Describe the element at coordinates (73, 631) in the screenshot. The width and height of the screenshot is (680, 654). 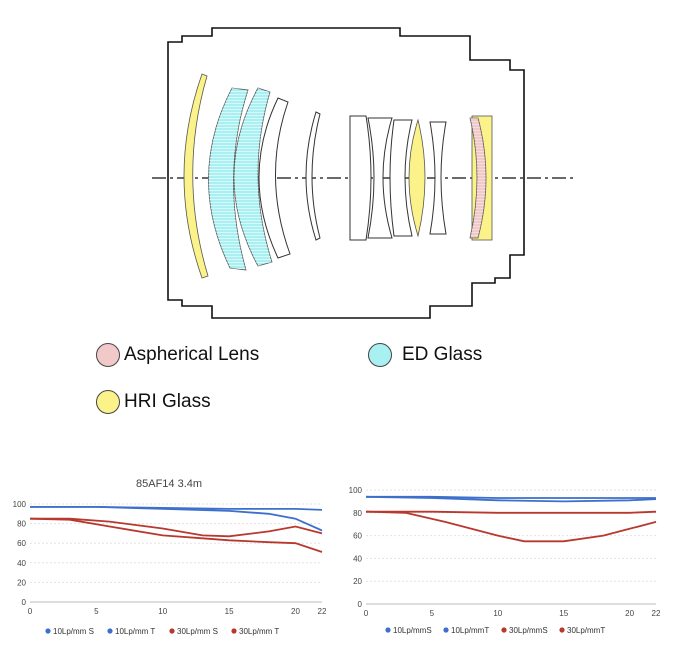
I see `legend-label: 10Lp/mm S` at that location.